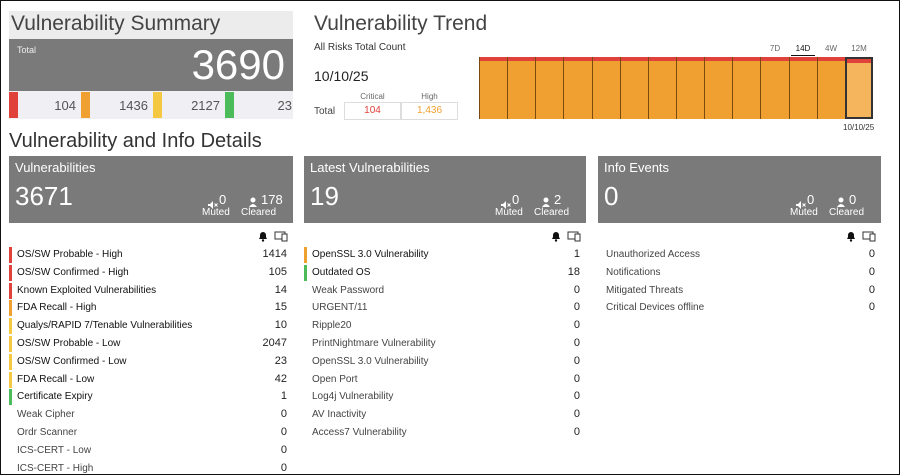  What do you see at coordinates (859, 48) in the screenshot?
I see `range-button: 12M` at bounding box center [859, 48].